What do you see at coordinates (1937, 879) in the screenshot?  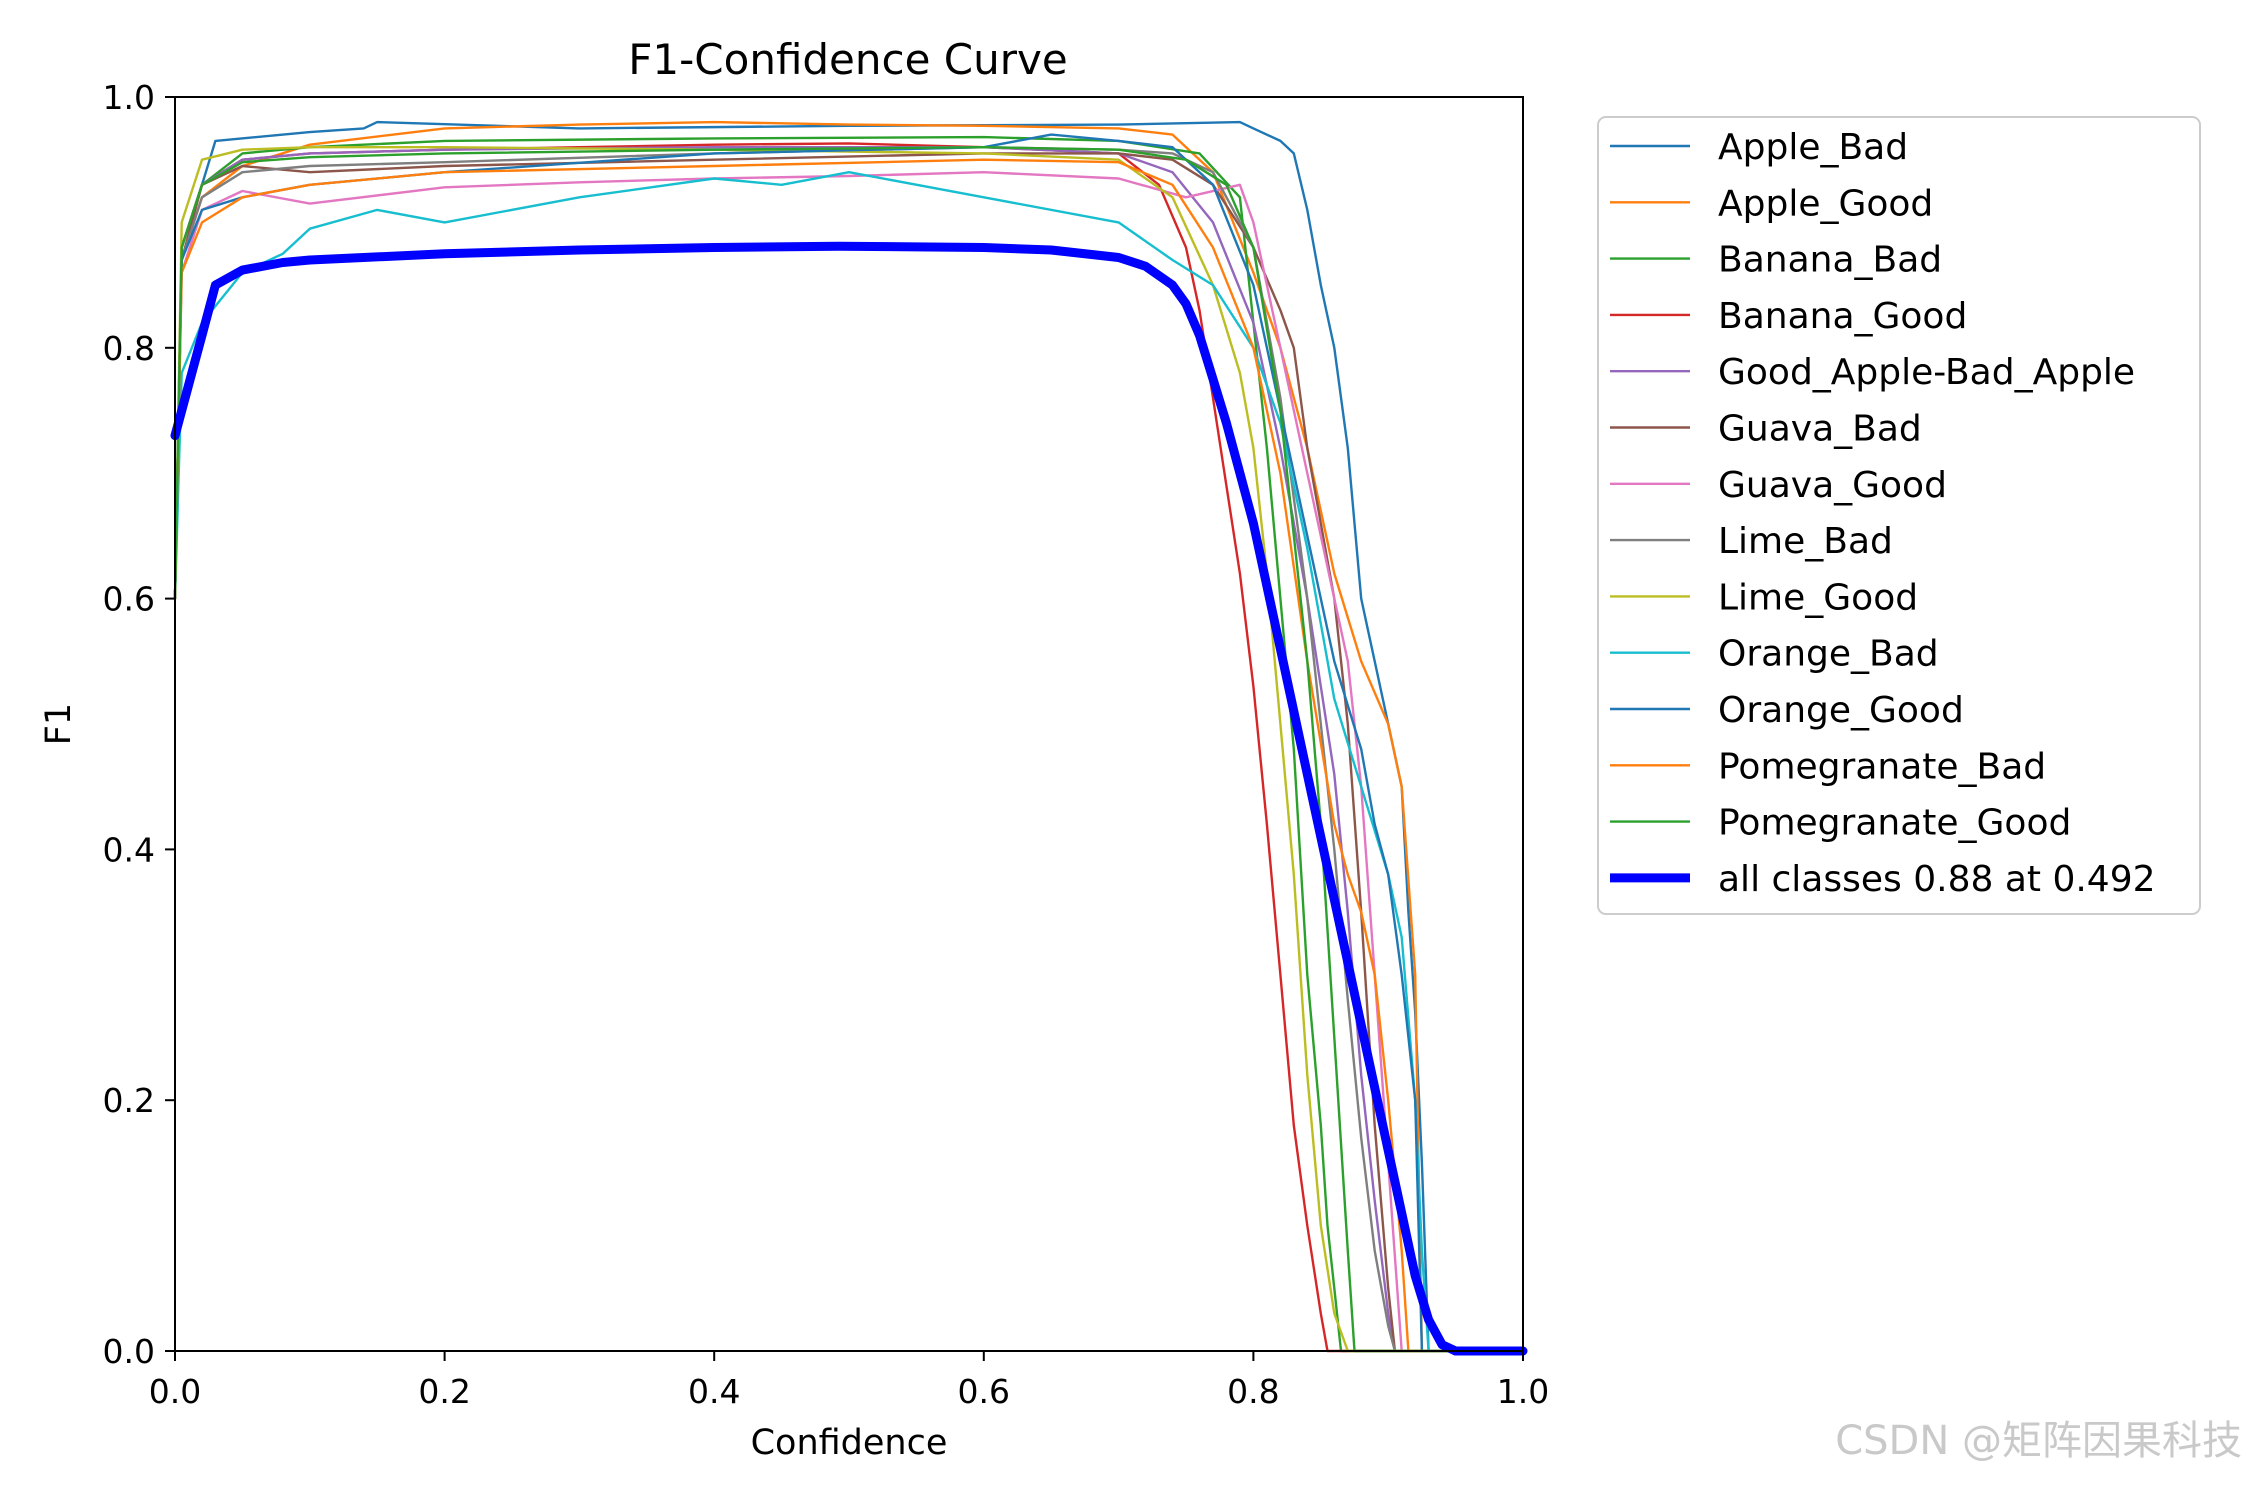 I see `legend-label-13: all classes 0.88 at 0.492` at bounding box center [1937, 879].